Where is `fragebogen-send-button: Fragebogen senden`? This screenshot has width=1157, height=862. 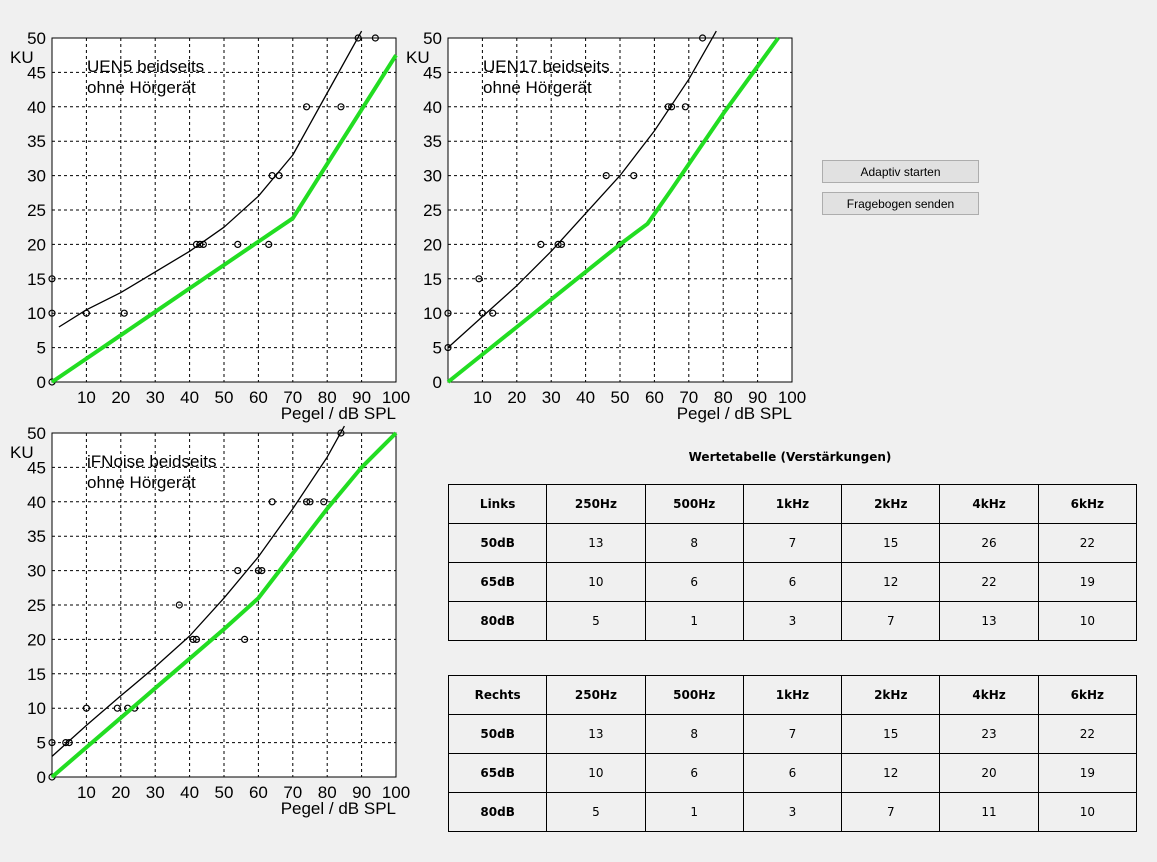 fragebogen-send-button: Fragebogen senden is located at coordinates (900, 203).